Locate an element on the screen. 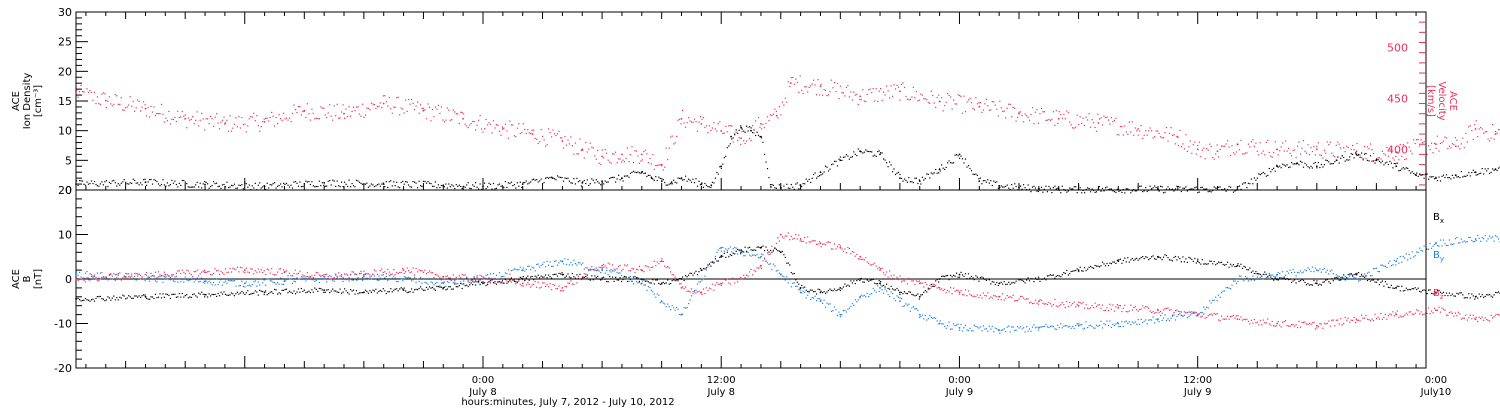  date-tick-label: July 9 is located at coordinates (959, 392).